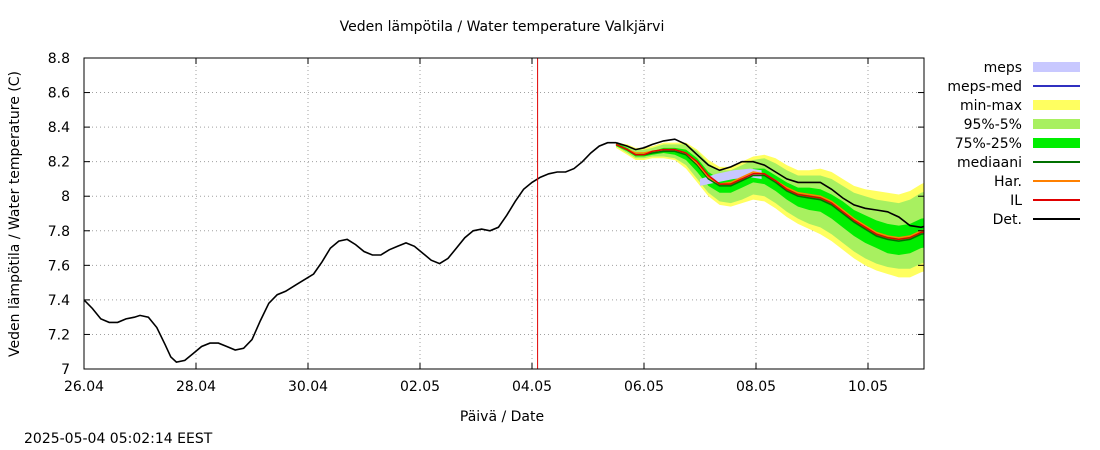 This screenshot has height=450, width=1100. I want to click on x-axis-label: Päivä / Date, so click(502, 417).